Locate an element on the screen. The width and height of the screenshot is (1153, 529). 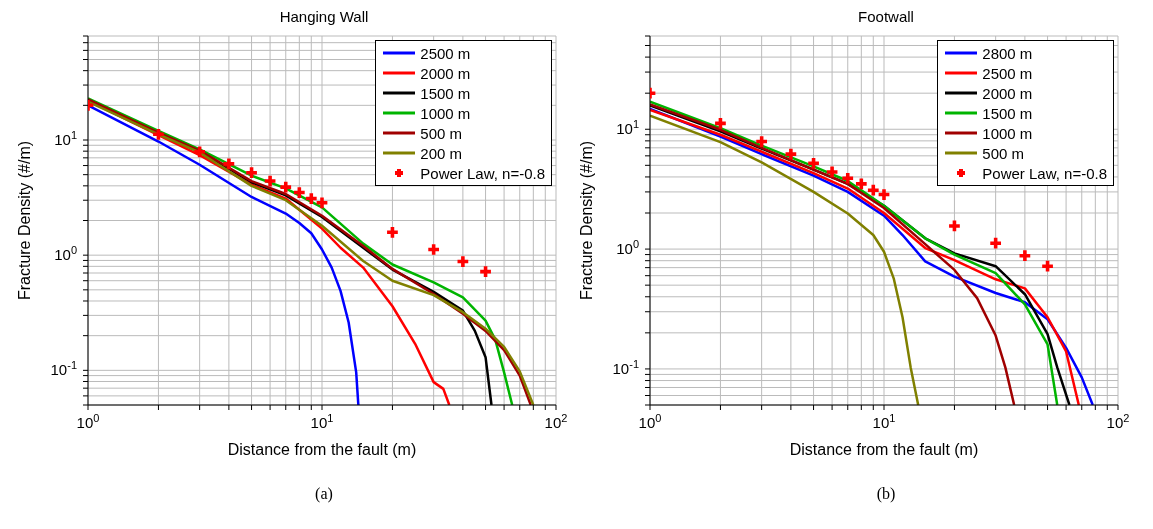
legend-label: 200 m is located at coordinates (441, 153).